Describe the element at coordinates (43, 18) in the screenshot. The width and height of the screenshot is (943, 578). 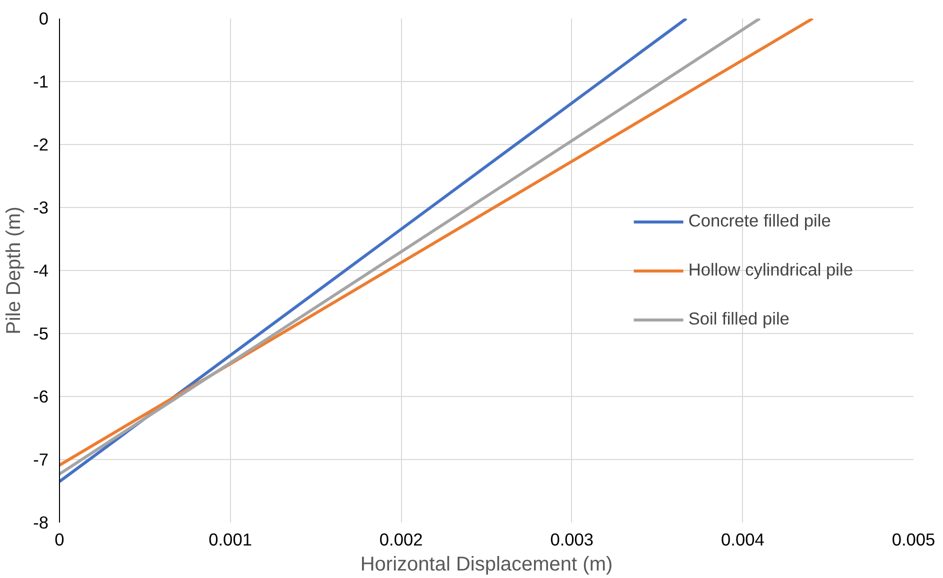
I see `y-tick-label: 0` at that location.